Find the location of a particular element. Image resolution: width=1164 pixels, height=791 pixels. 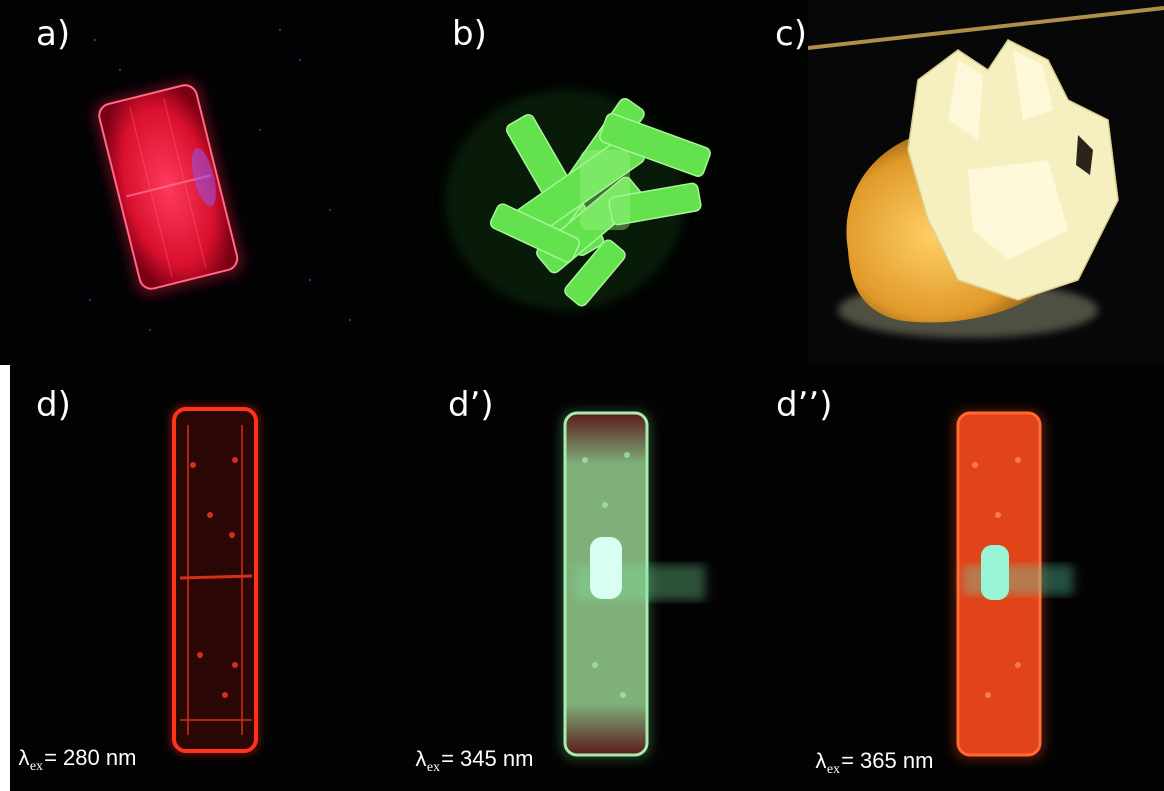

wavelength-value: 365 nm is located at coordinates (893, 760).